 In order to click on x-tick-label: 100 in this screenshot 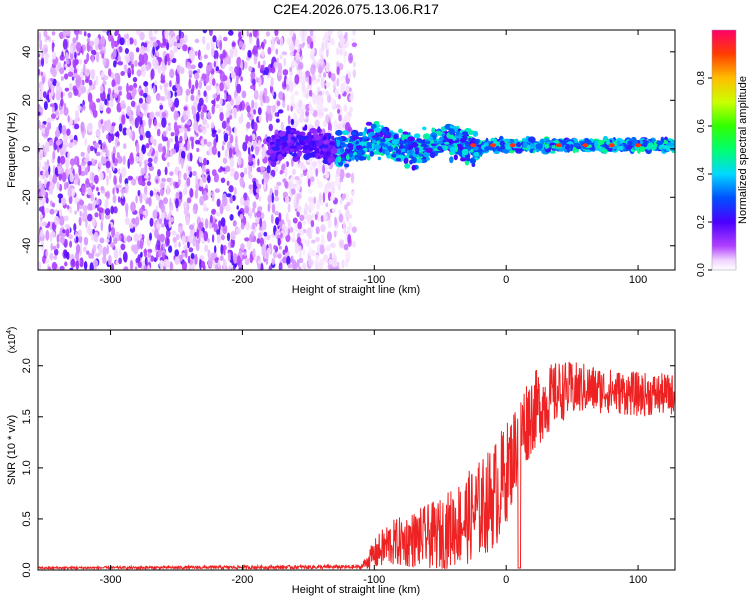, I will do `click(638, 580)`.